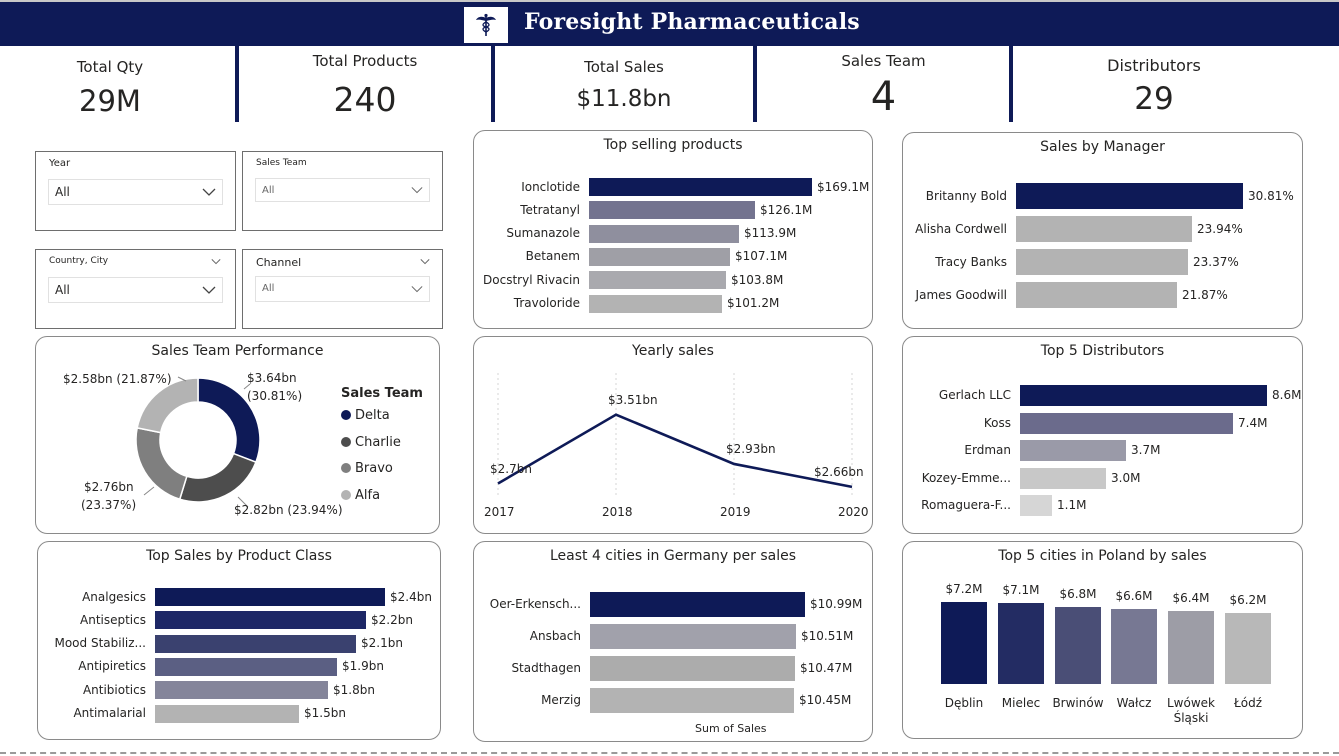 This screenshot has height=756, width=1339. Describe the element at coordinates (543, 233) in the screenshot. I see `bar-category-label: Sumanazole` at that location.